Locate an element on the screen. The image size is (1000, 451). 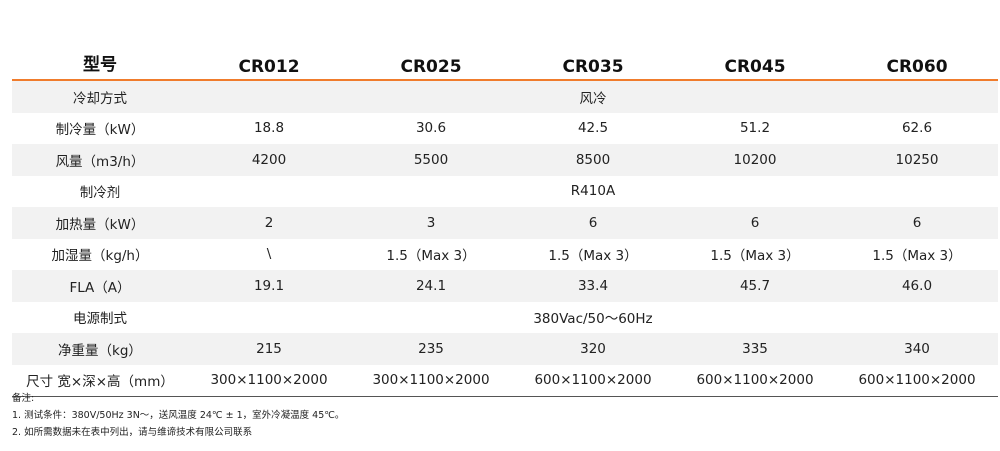
model-header-cr060: CR060 is located at coordinates (917, 61).